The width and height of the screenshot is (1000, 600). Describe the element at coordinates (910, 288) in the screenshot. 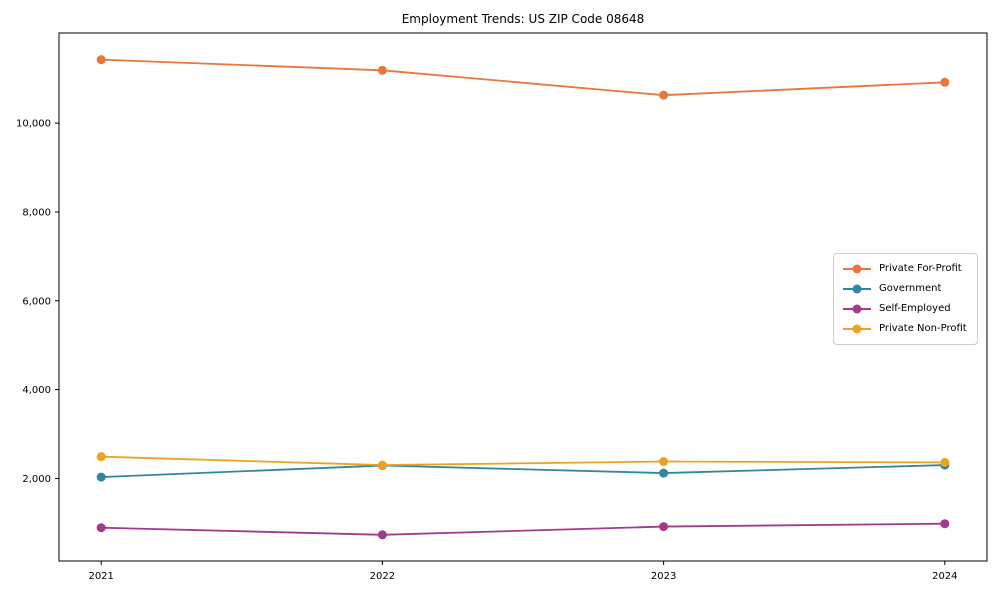

I see `legend-label: Government` at that location.